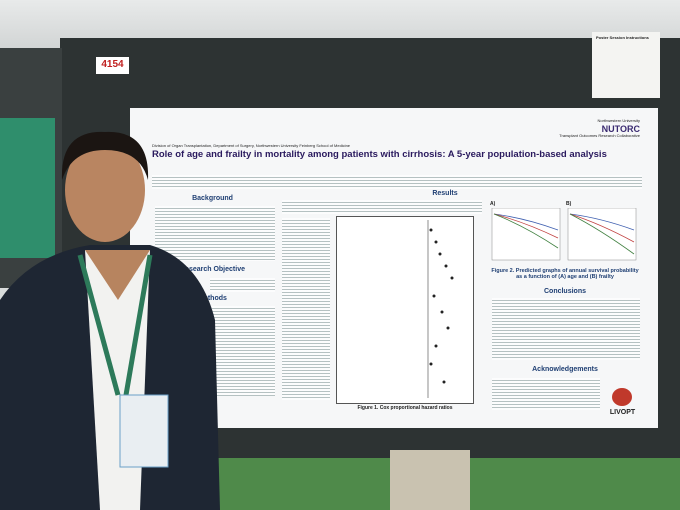 This screenshot has width=680, height=510. What do you see at coordinates (405, 408) in the screenshot?
I see `figure-caption: Figure 1. Cox proportional hazard ratios` at bounding box center [405, 408].